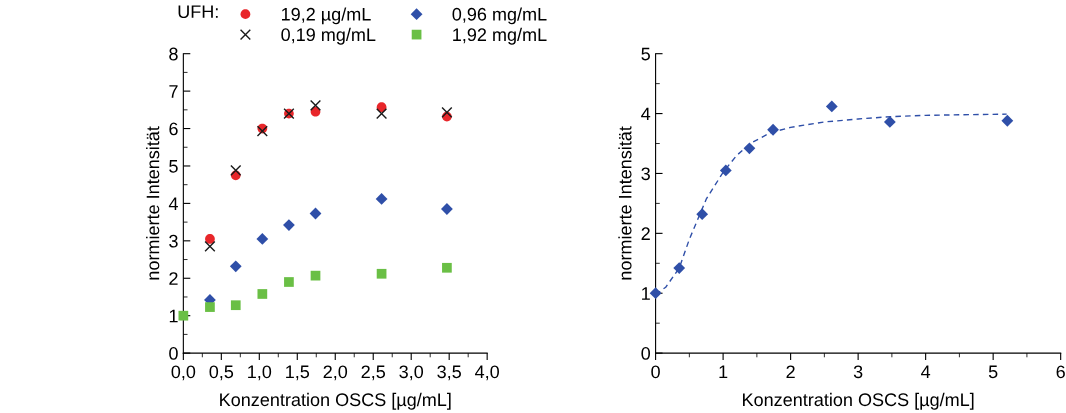  What do you see at coordinates (183, 373) in the screenshot?
I see `x-tick-label: 0,0` at bounding box center [183, 373].